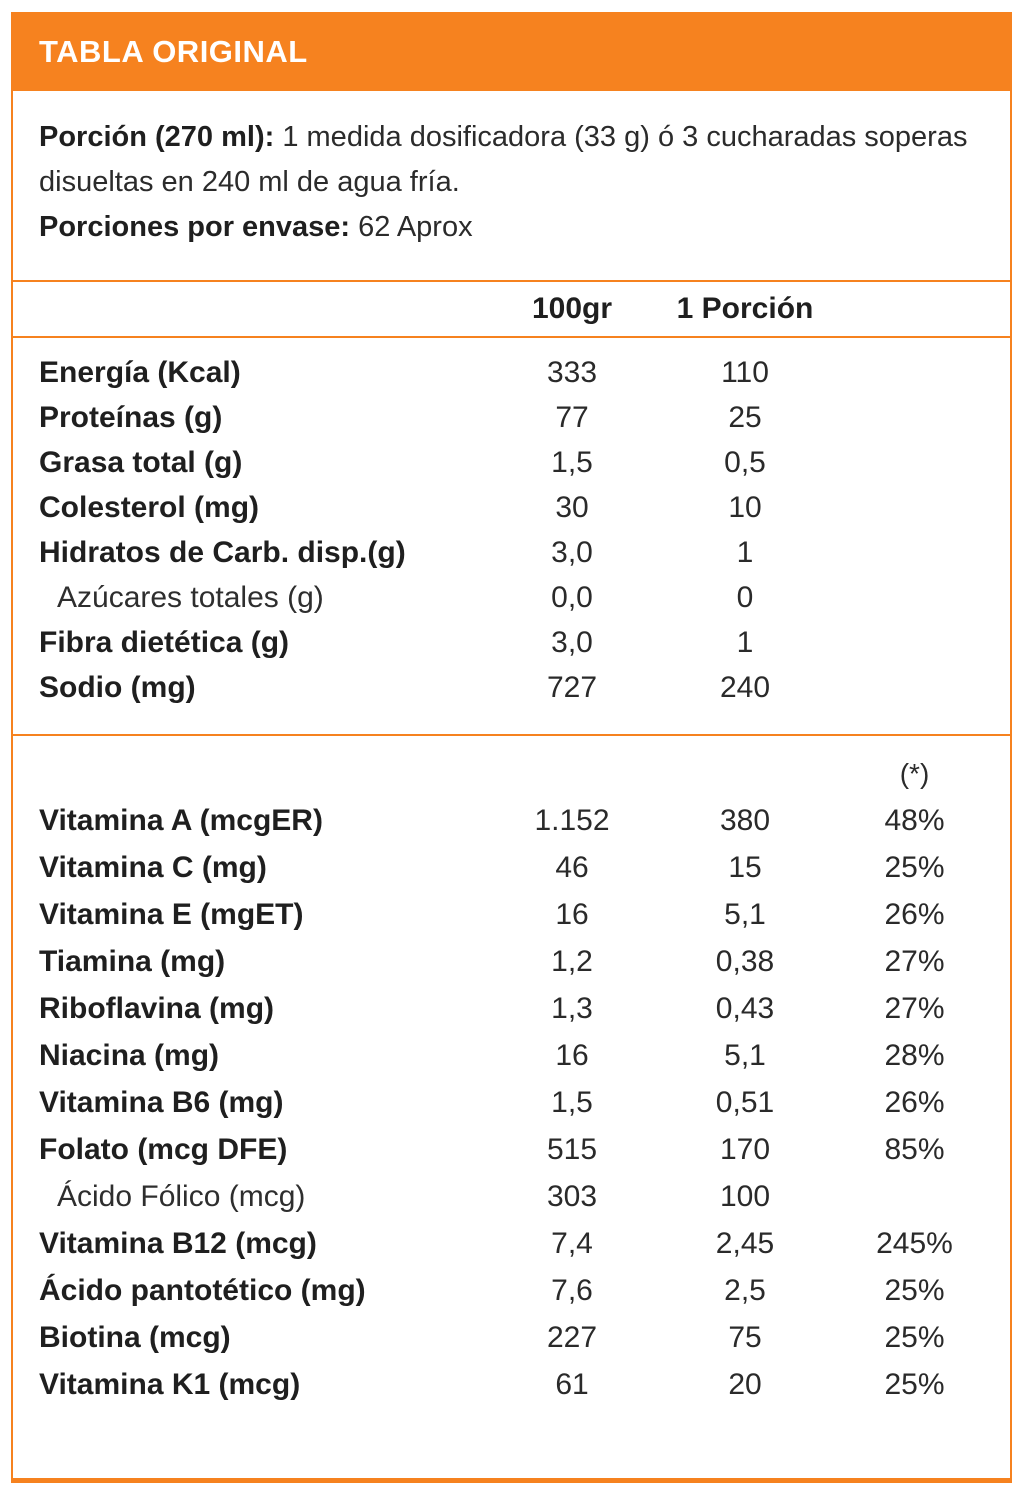  What do you see at coordinates (181, 820) in the screenshot?
I see `nutrient-label: Vitamina A (mcgER)` at bounding box center [181, 820].